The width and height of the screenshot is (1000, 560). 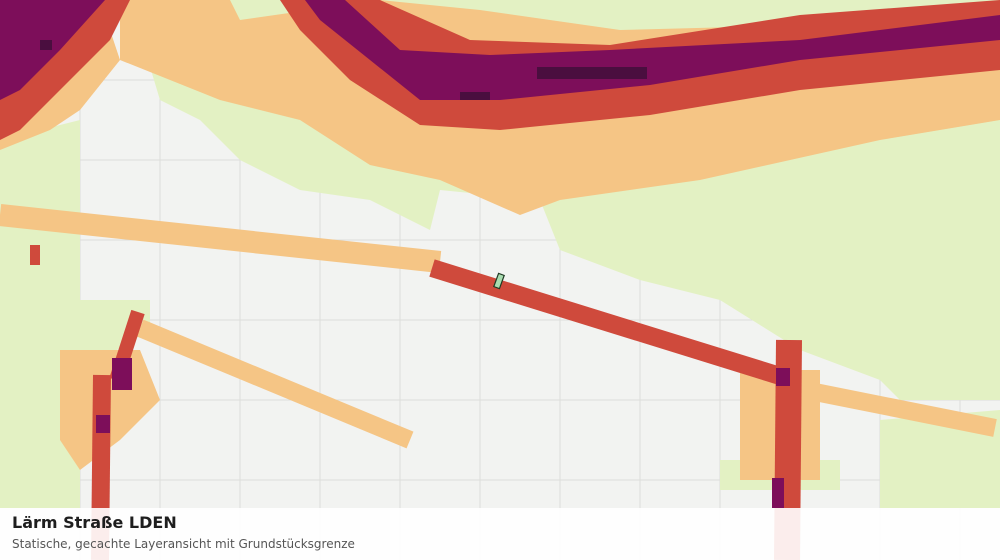 What do you see at coordinates (343, 70) in the screenshot?
I see `noise-darkest` at bounding box center [343, 70].